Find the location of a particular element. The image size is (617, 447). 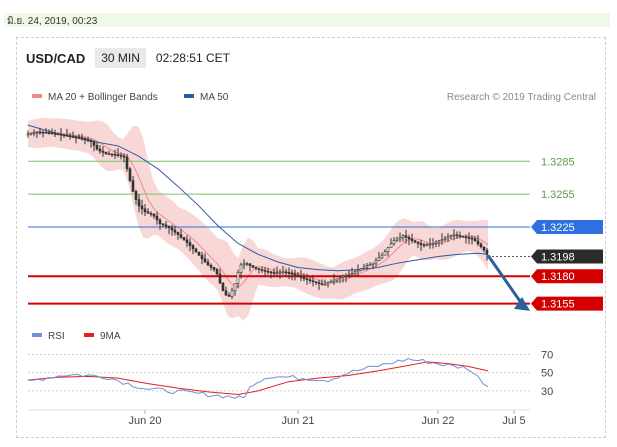

ma20-legend-swatch is located at coordinates (37, 96).